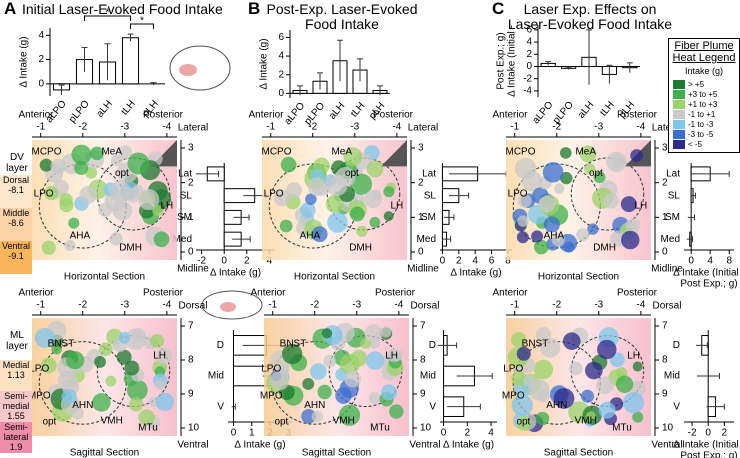  What do you see at coordinates (112, 420) in the screenshot?
I see `region-label: VMH` at bounding box center [112, 420].